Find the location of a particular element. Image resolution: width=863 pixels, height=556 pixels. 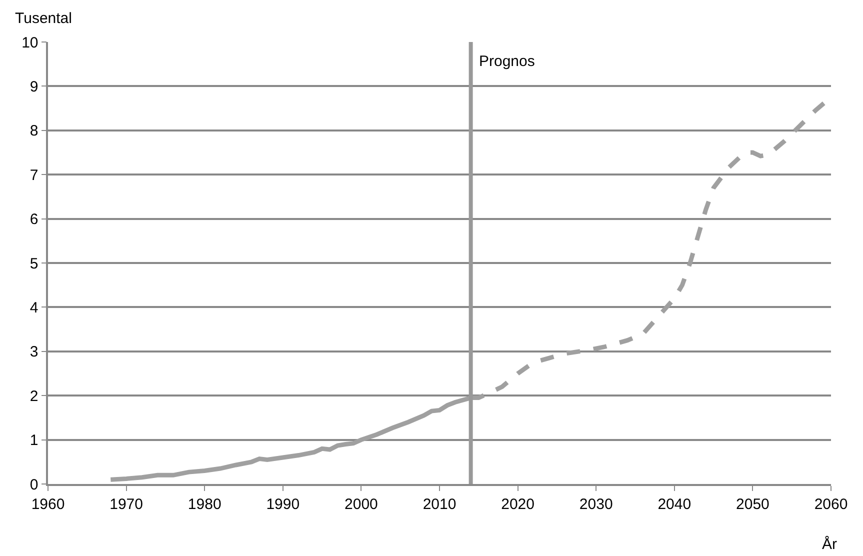

x-tick-label: 2050 is located at coordinates (753, 504).